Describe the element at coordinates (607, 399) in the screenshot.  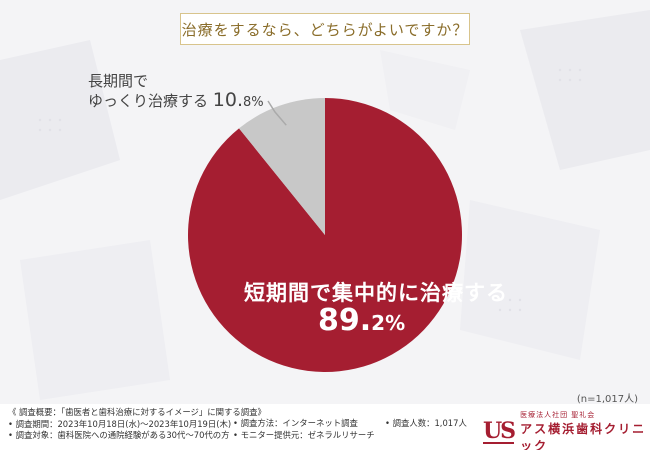
I see `sample-size: (n=1,017人)` at that location.